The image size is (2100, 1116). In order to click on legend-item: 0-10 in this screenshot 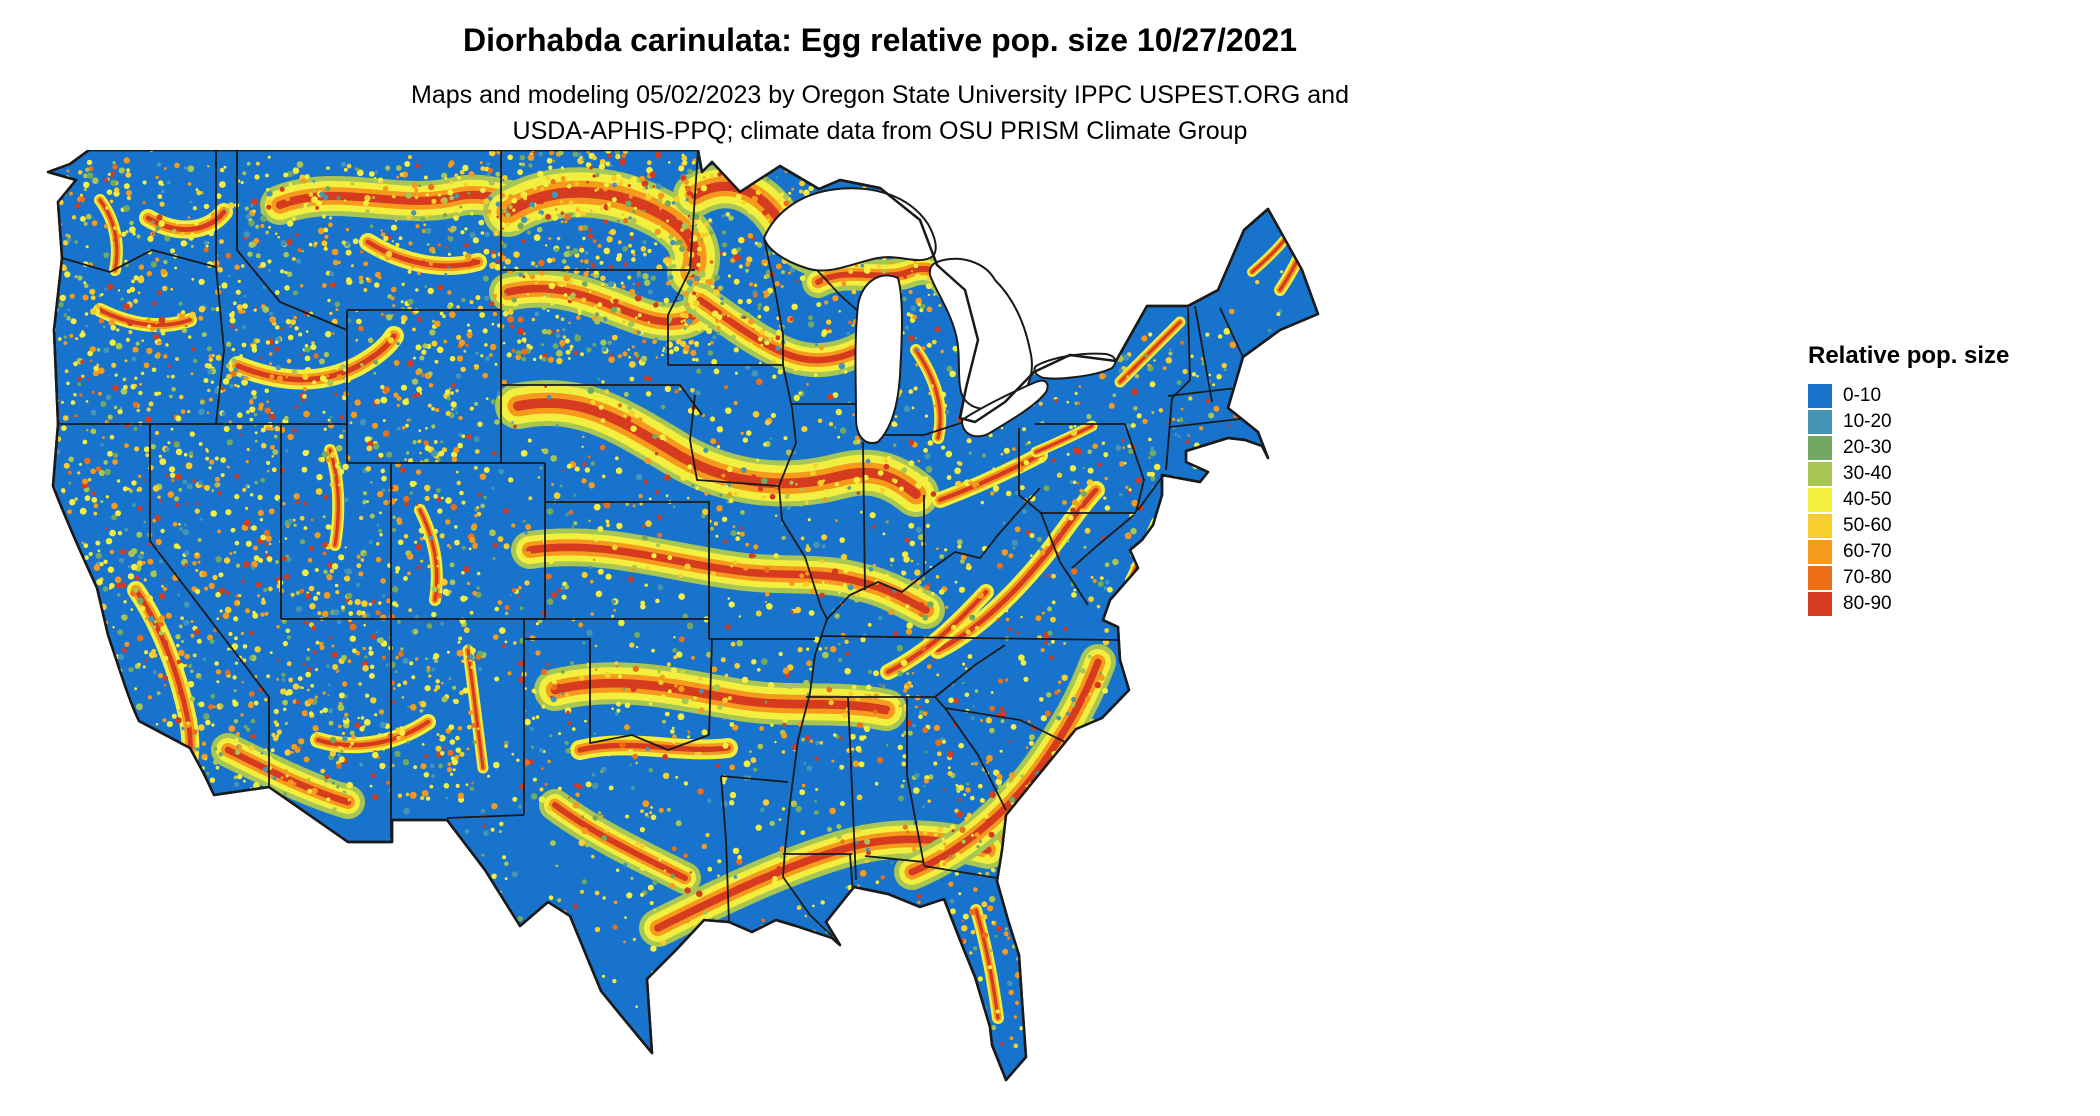, I will do `click(1908, 396)`.